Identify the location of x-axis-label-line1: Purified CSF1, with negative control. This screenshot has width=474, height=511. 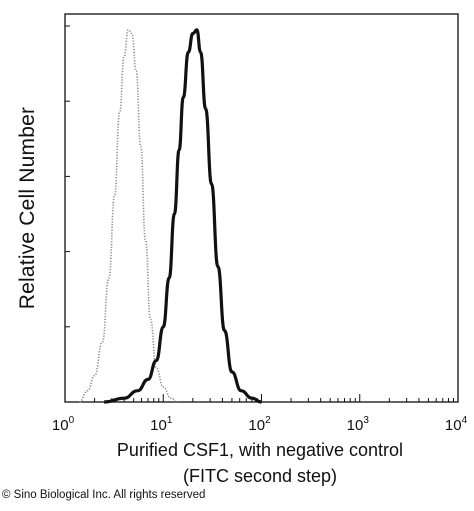
(260, 450).